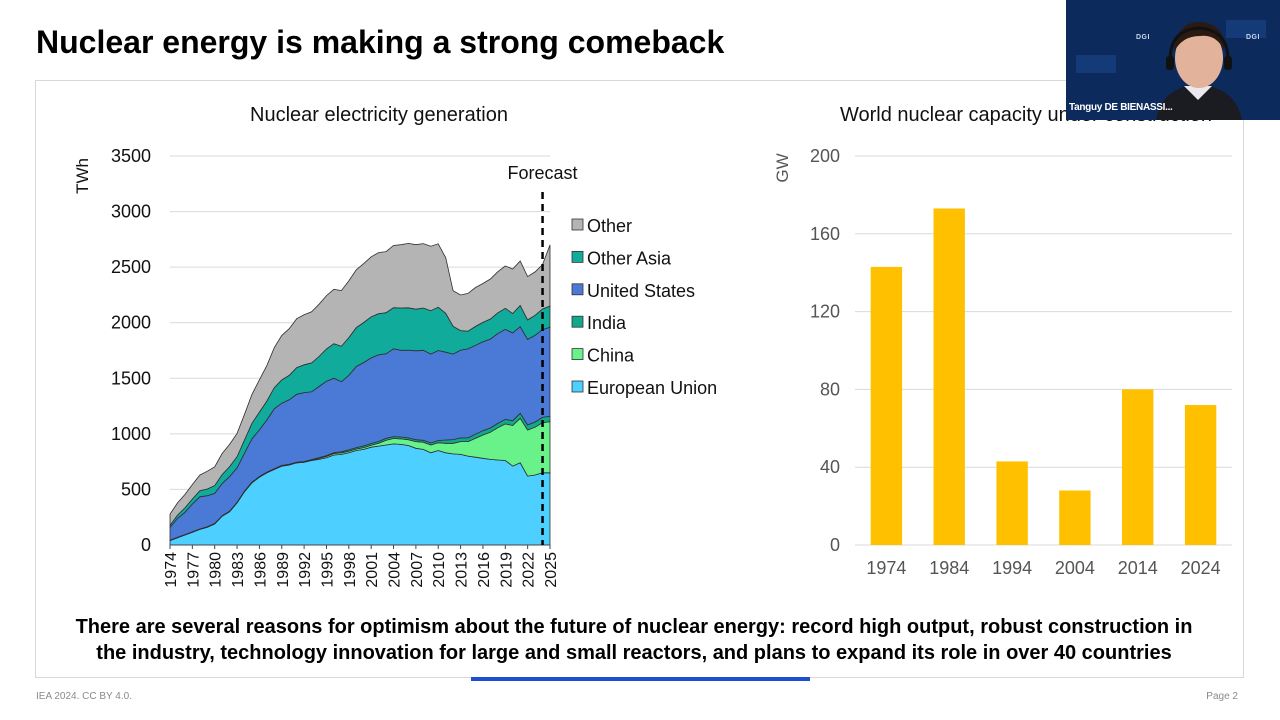  I want to click on area-xtick-label: 1992, so click(305, 570).